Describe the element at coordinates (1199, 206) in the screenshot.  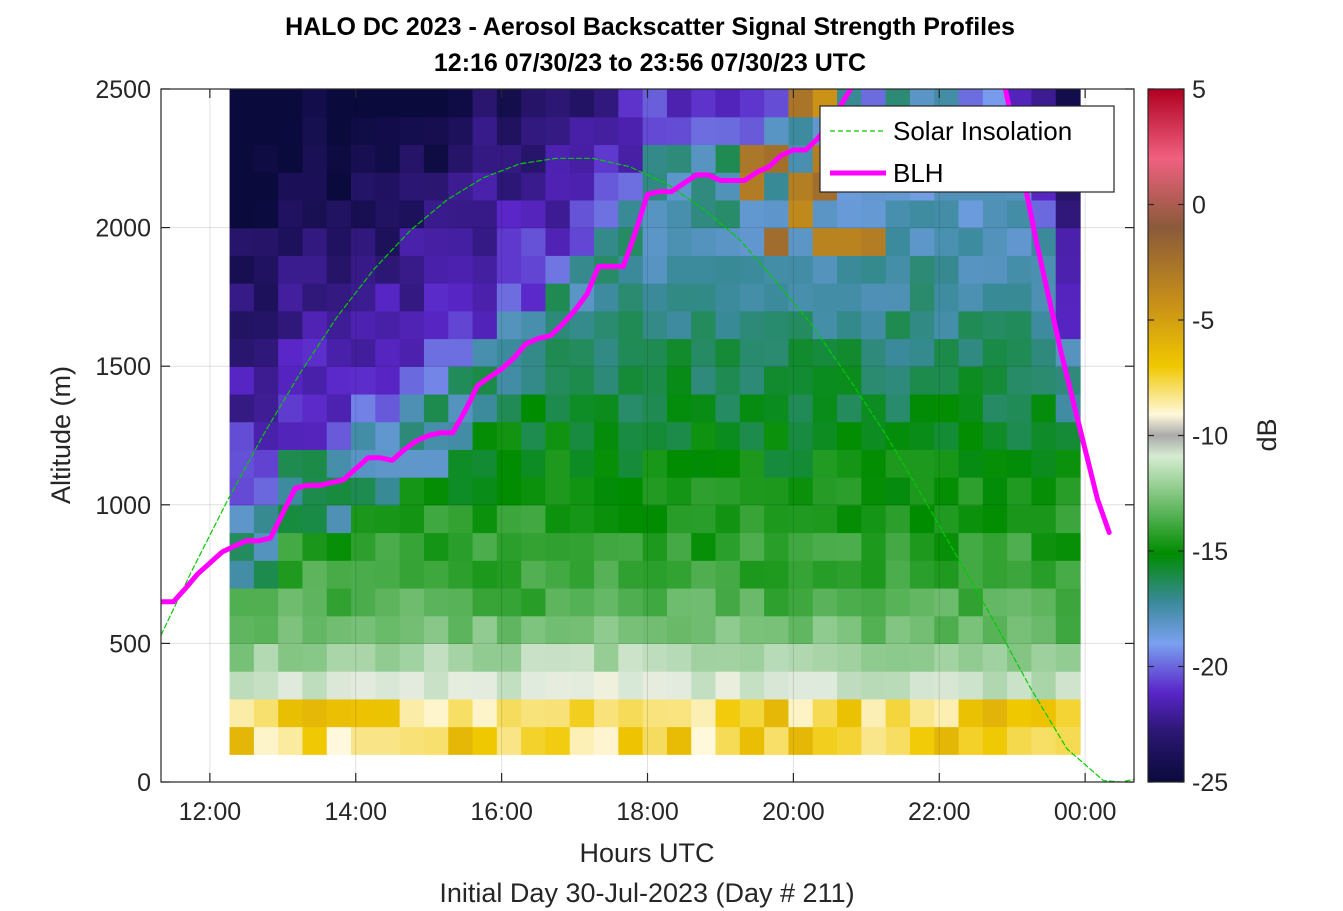
I see `colorbar-tick-label: 0` at that location.